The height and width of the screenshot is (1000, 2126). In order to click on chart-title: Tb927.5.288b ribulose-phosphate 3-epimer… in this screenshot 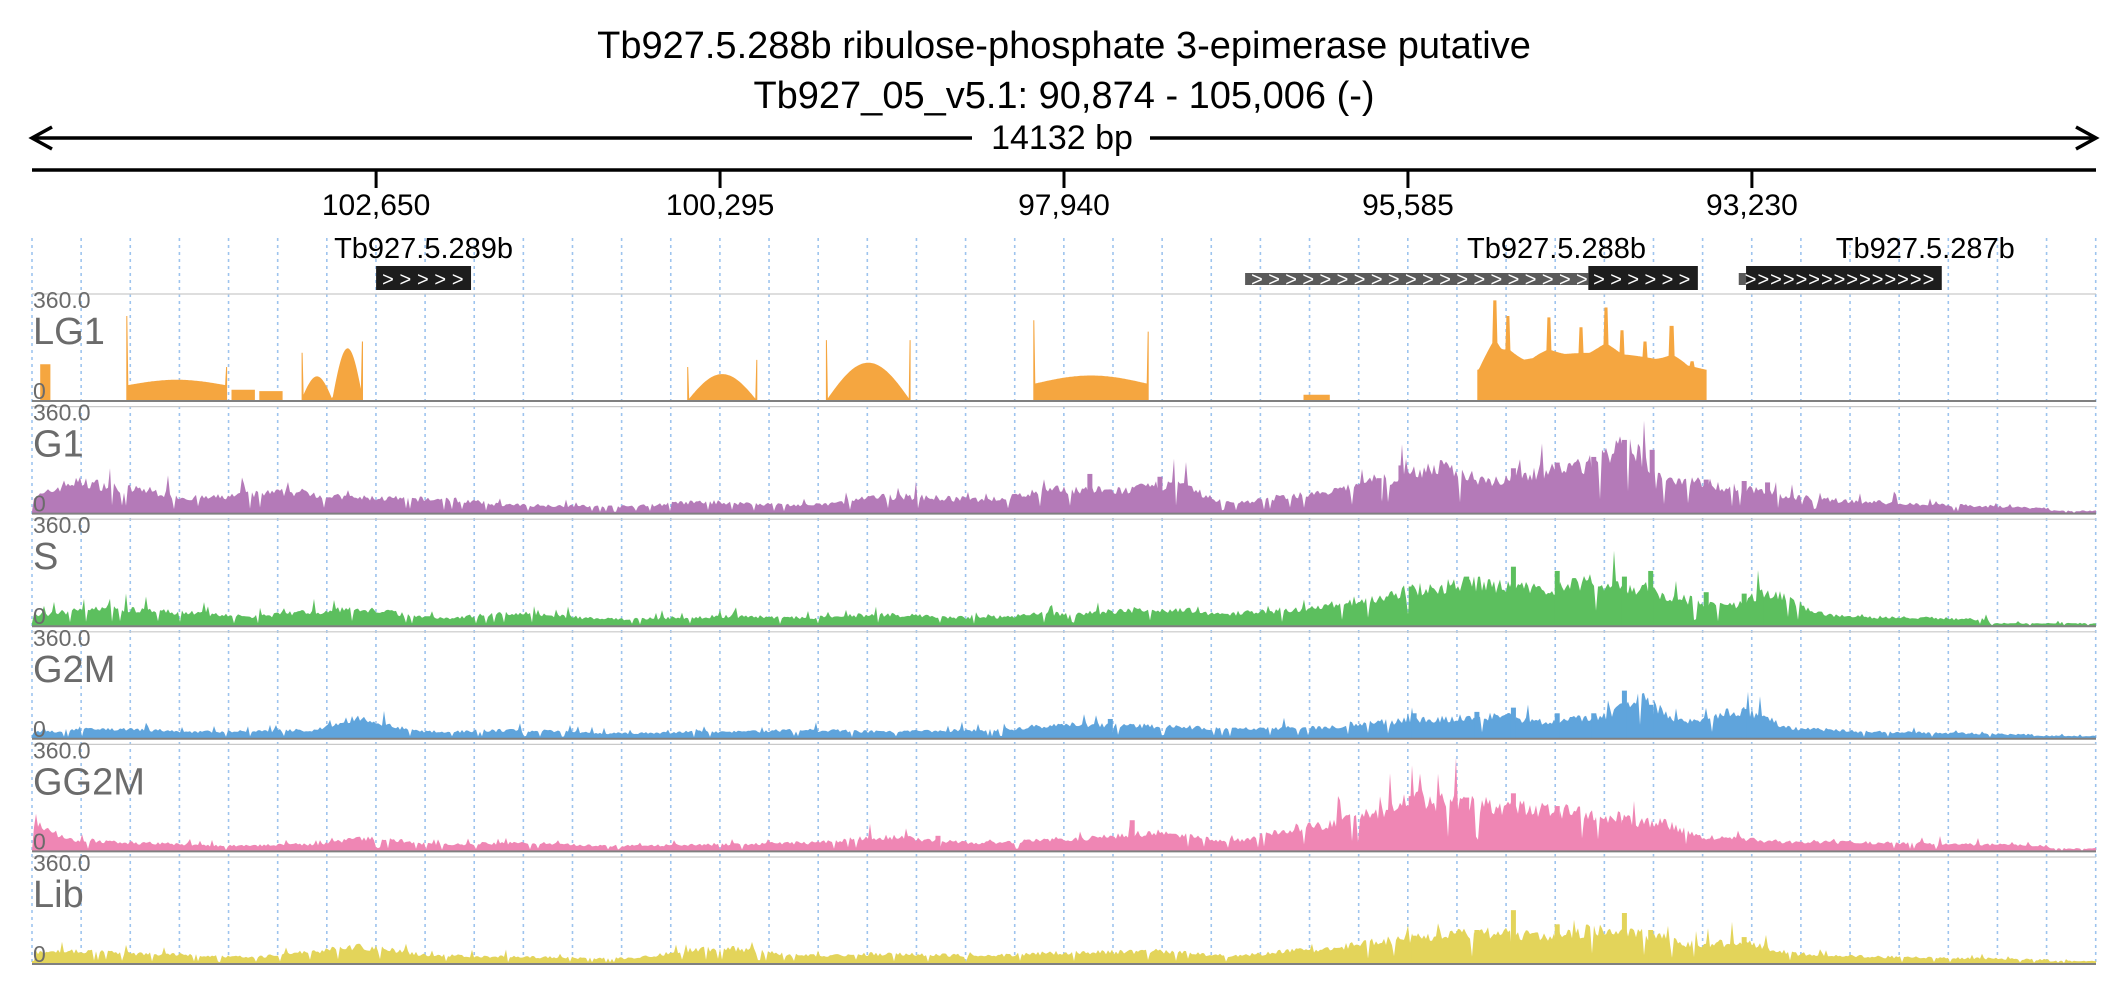, I will do `click(1064, 46)`.